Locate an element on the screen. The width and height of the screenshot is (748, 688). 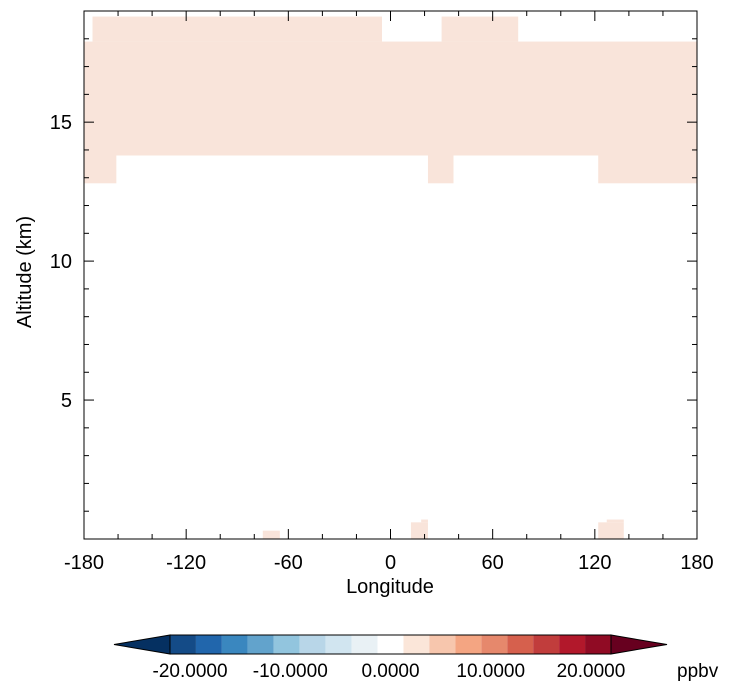
x-axis-title: Longitude is located at coordinates (390, 587).